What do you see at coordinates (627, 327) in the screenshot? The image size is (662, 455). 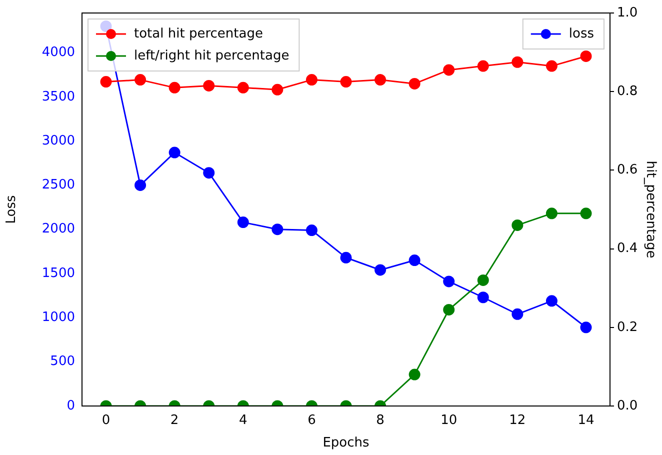 I see `y2-tick-label: 0.2` at bounding box center [627, 327].